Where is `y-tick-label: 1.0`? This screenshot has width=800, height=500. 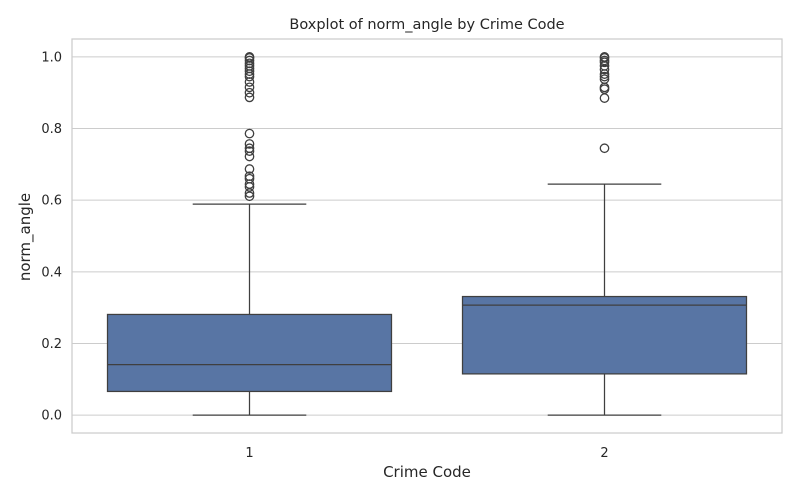
y-tick-label: 1.0 is located at coordinates (51, 57).